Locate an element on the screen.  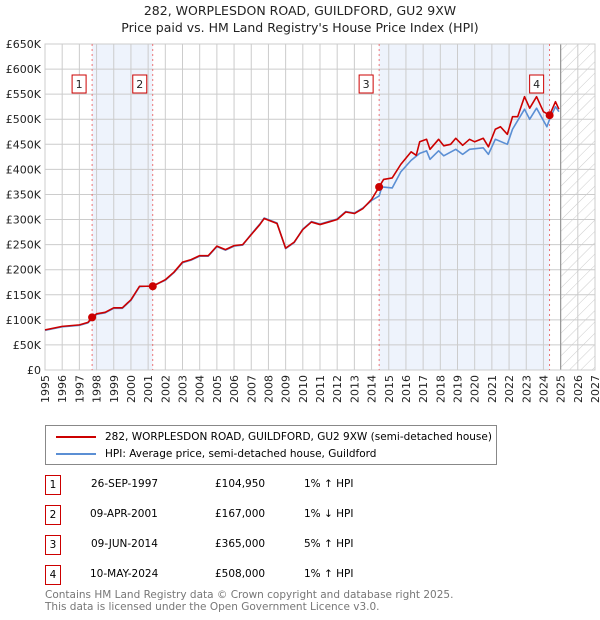
x-tick-label: 2021 is located at coordinates (492, 389).